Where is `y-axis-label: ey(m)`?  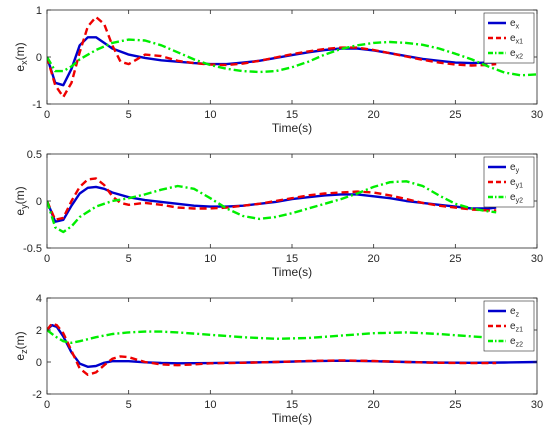
y-axis-label: ey(m) is located at coordinates (21, 200).